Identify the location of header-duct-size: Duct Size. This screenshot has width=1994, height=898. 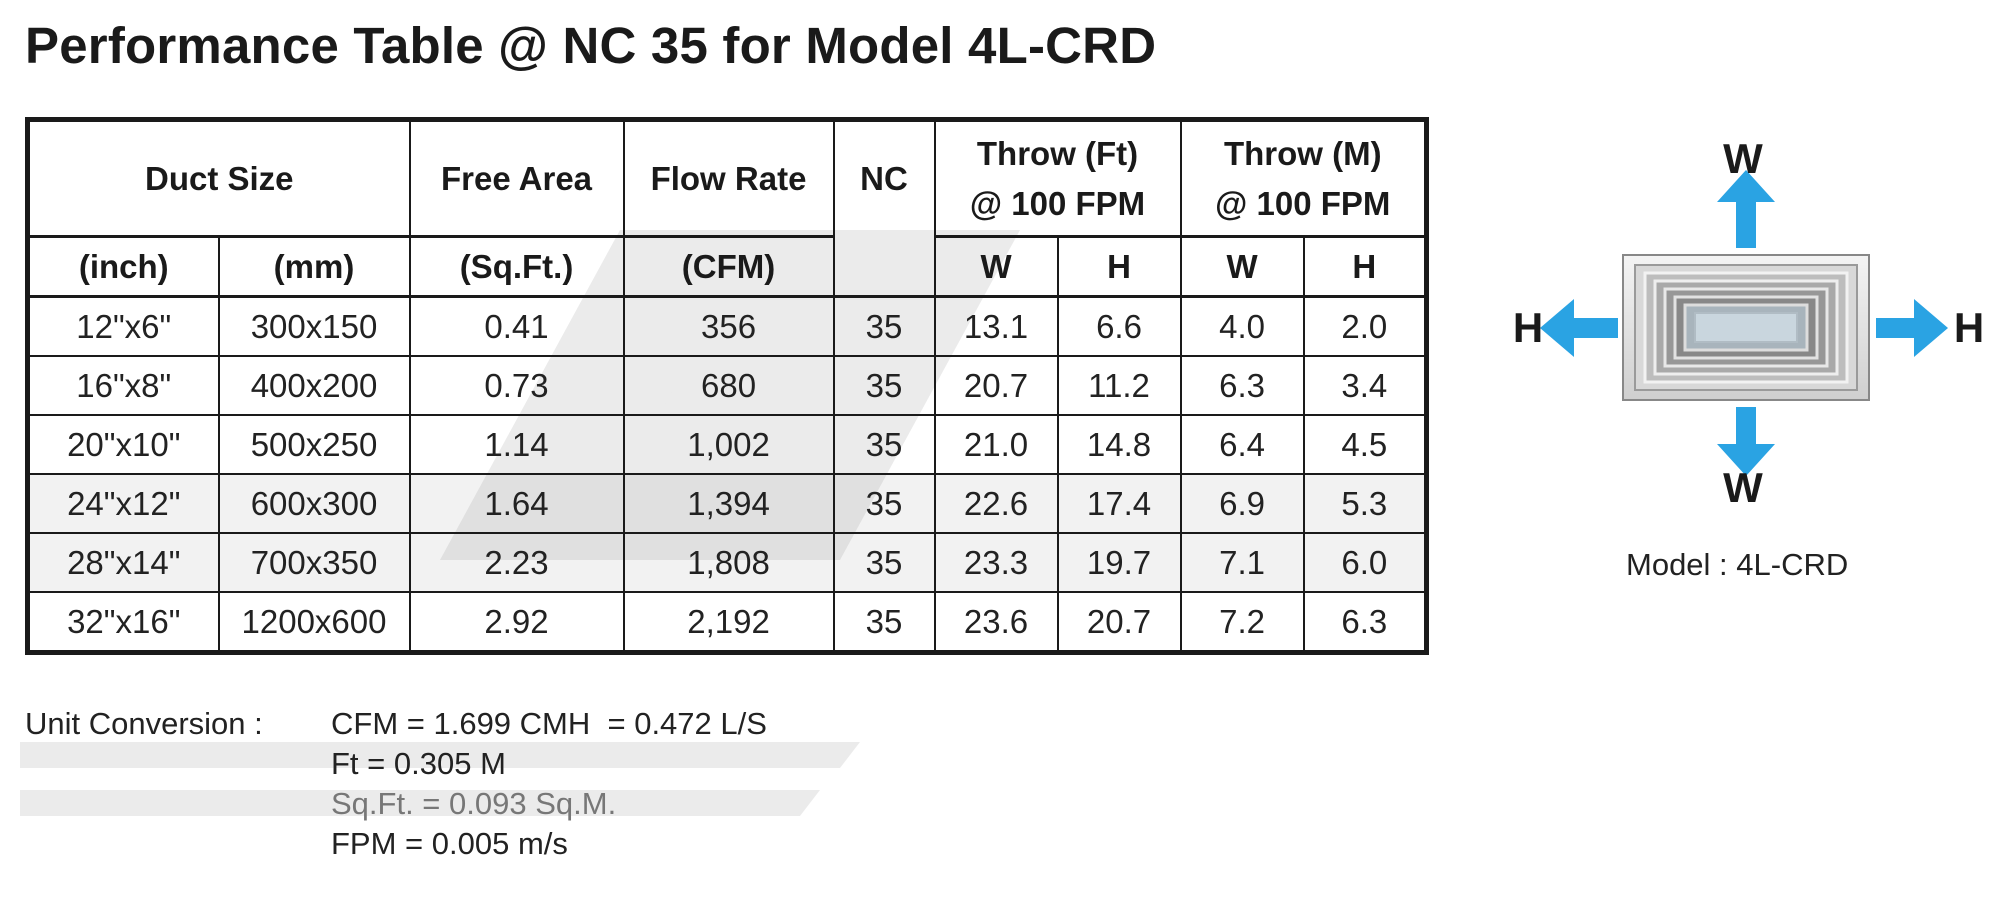
(218, 178).